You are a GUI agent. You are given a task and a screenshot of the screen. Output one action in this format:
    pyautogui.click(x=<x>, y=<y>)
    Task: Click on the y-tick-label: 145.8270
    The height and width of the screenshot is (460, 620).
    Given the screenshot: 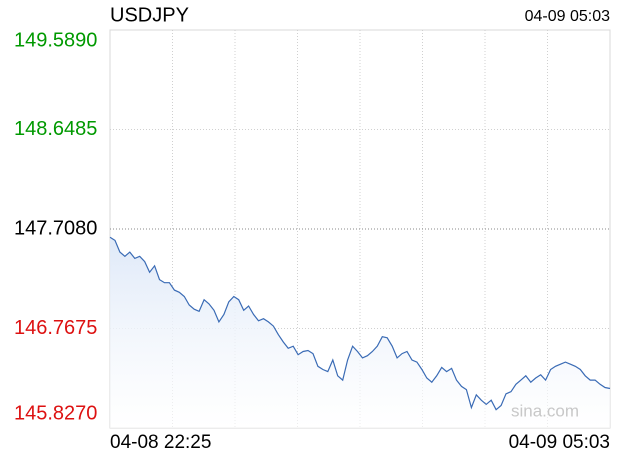 What is the action you would take?
    pyautogui.click(x=55, y=413)
    